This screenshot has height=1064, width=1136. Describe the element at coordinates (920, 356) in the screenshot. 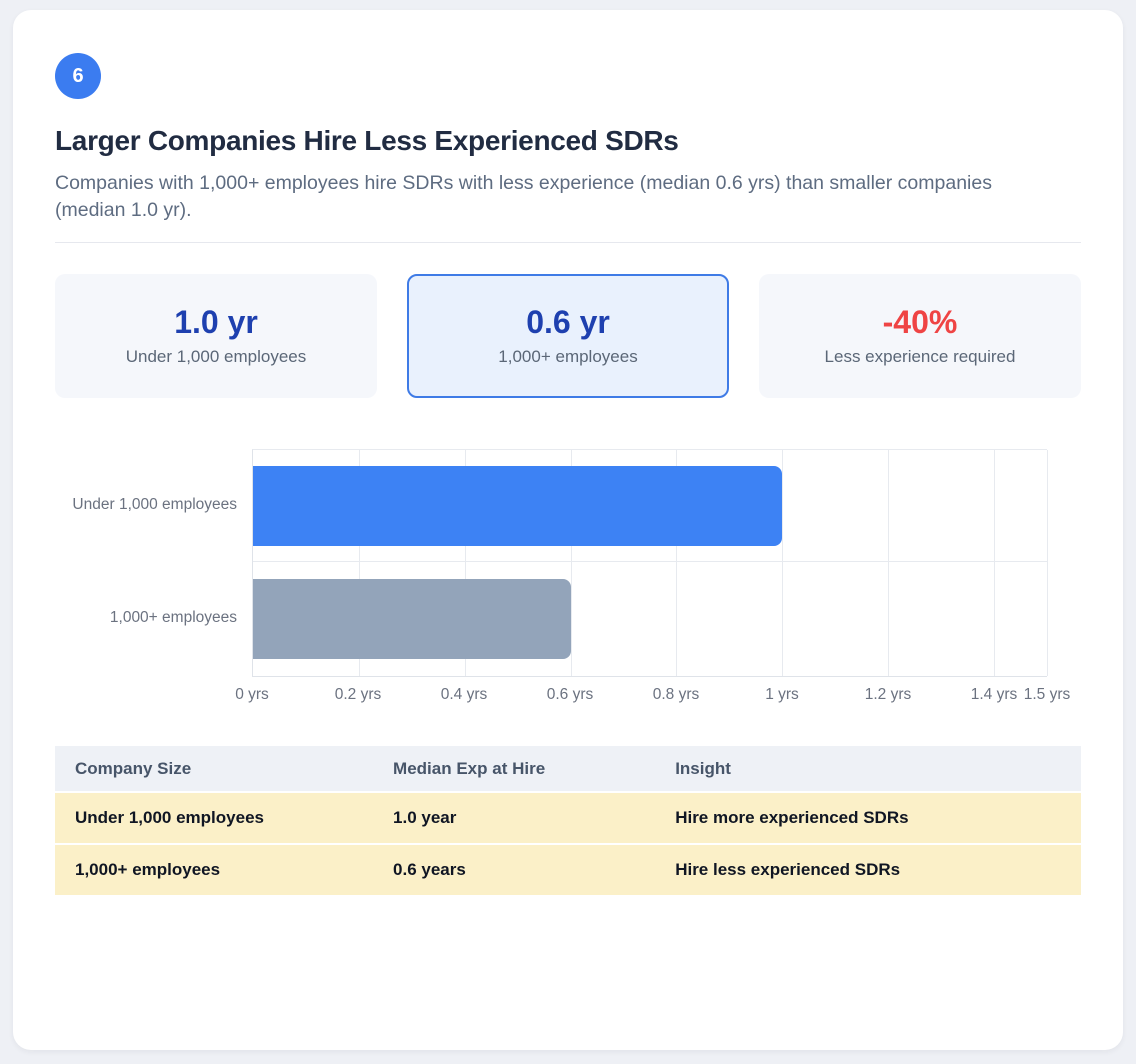

I see `stat-label: Less experience required` at that location.